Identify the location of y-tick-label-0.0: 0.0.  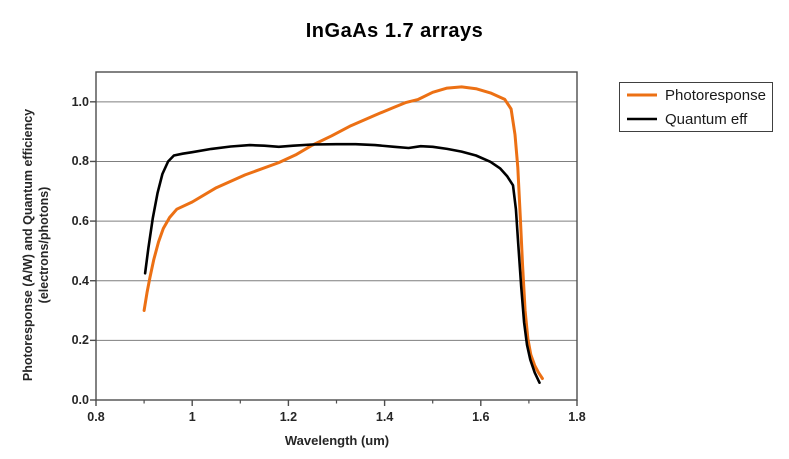
(80, 400).